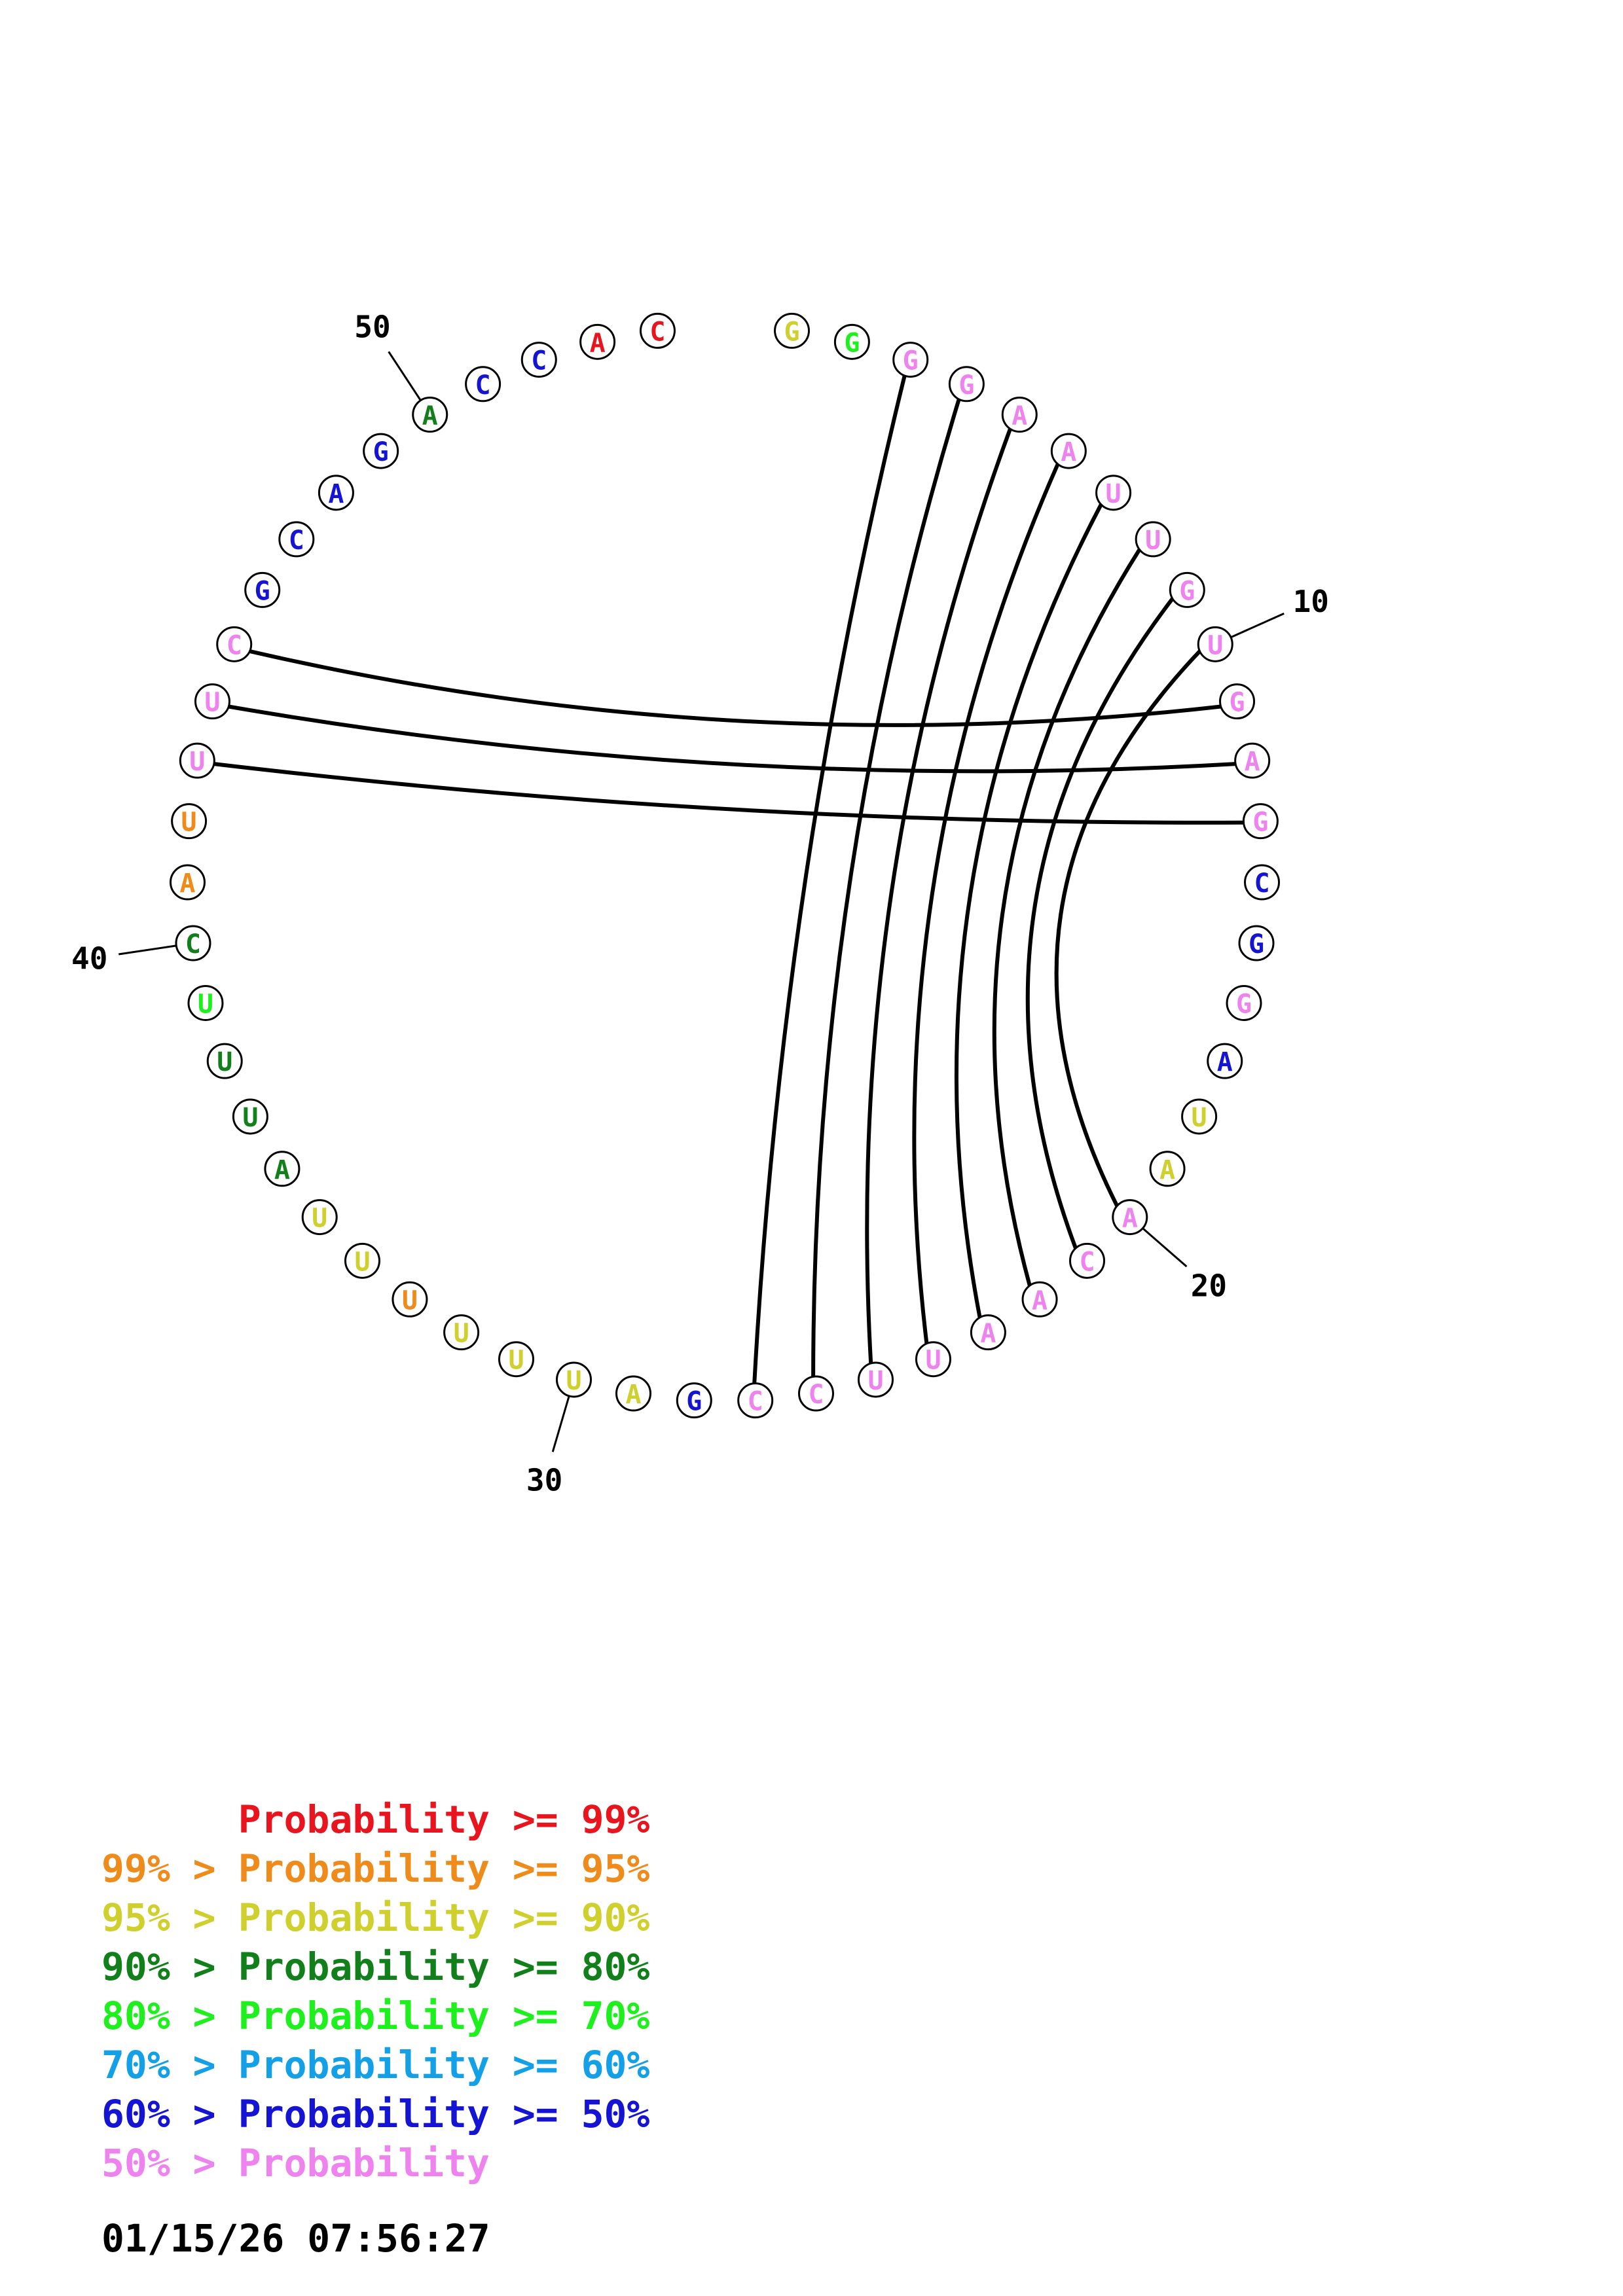 The height and width of the screenshot is (2296, 1623). Describe the element at coordinates (544, 1481) in the screenshot. I see `tick-label: 30` at that location.